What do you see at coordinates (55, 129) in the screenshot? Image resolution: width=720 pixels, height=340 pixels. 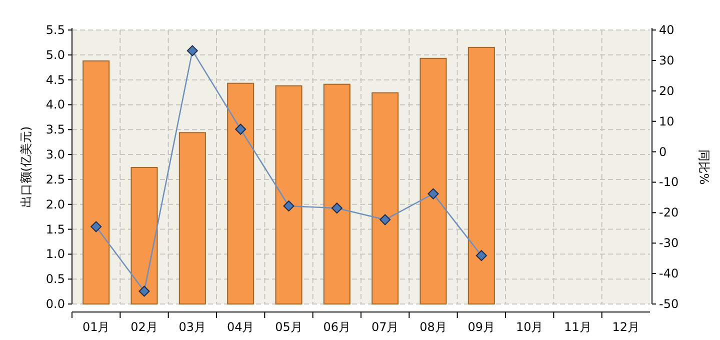 I see `y-tick-label: 3.5` at bounding box center [55, 129].